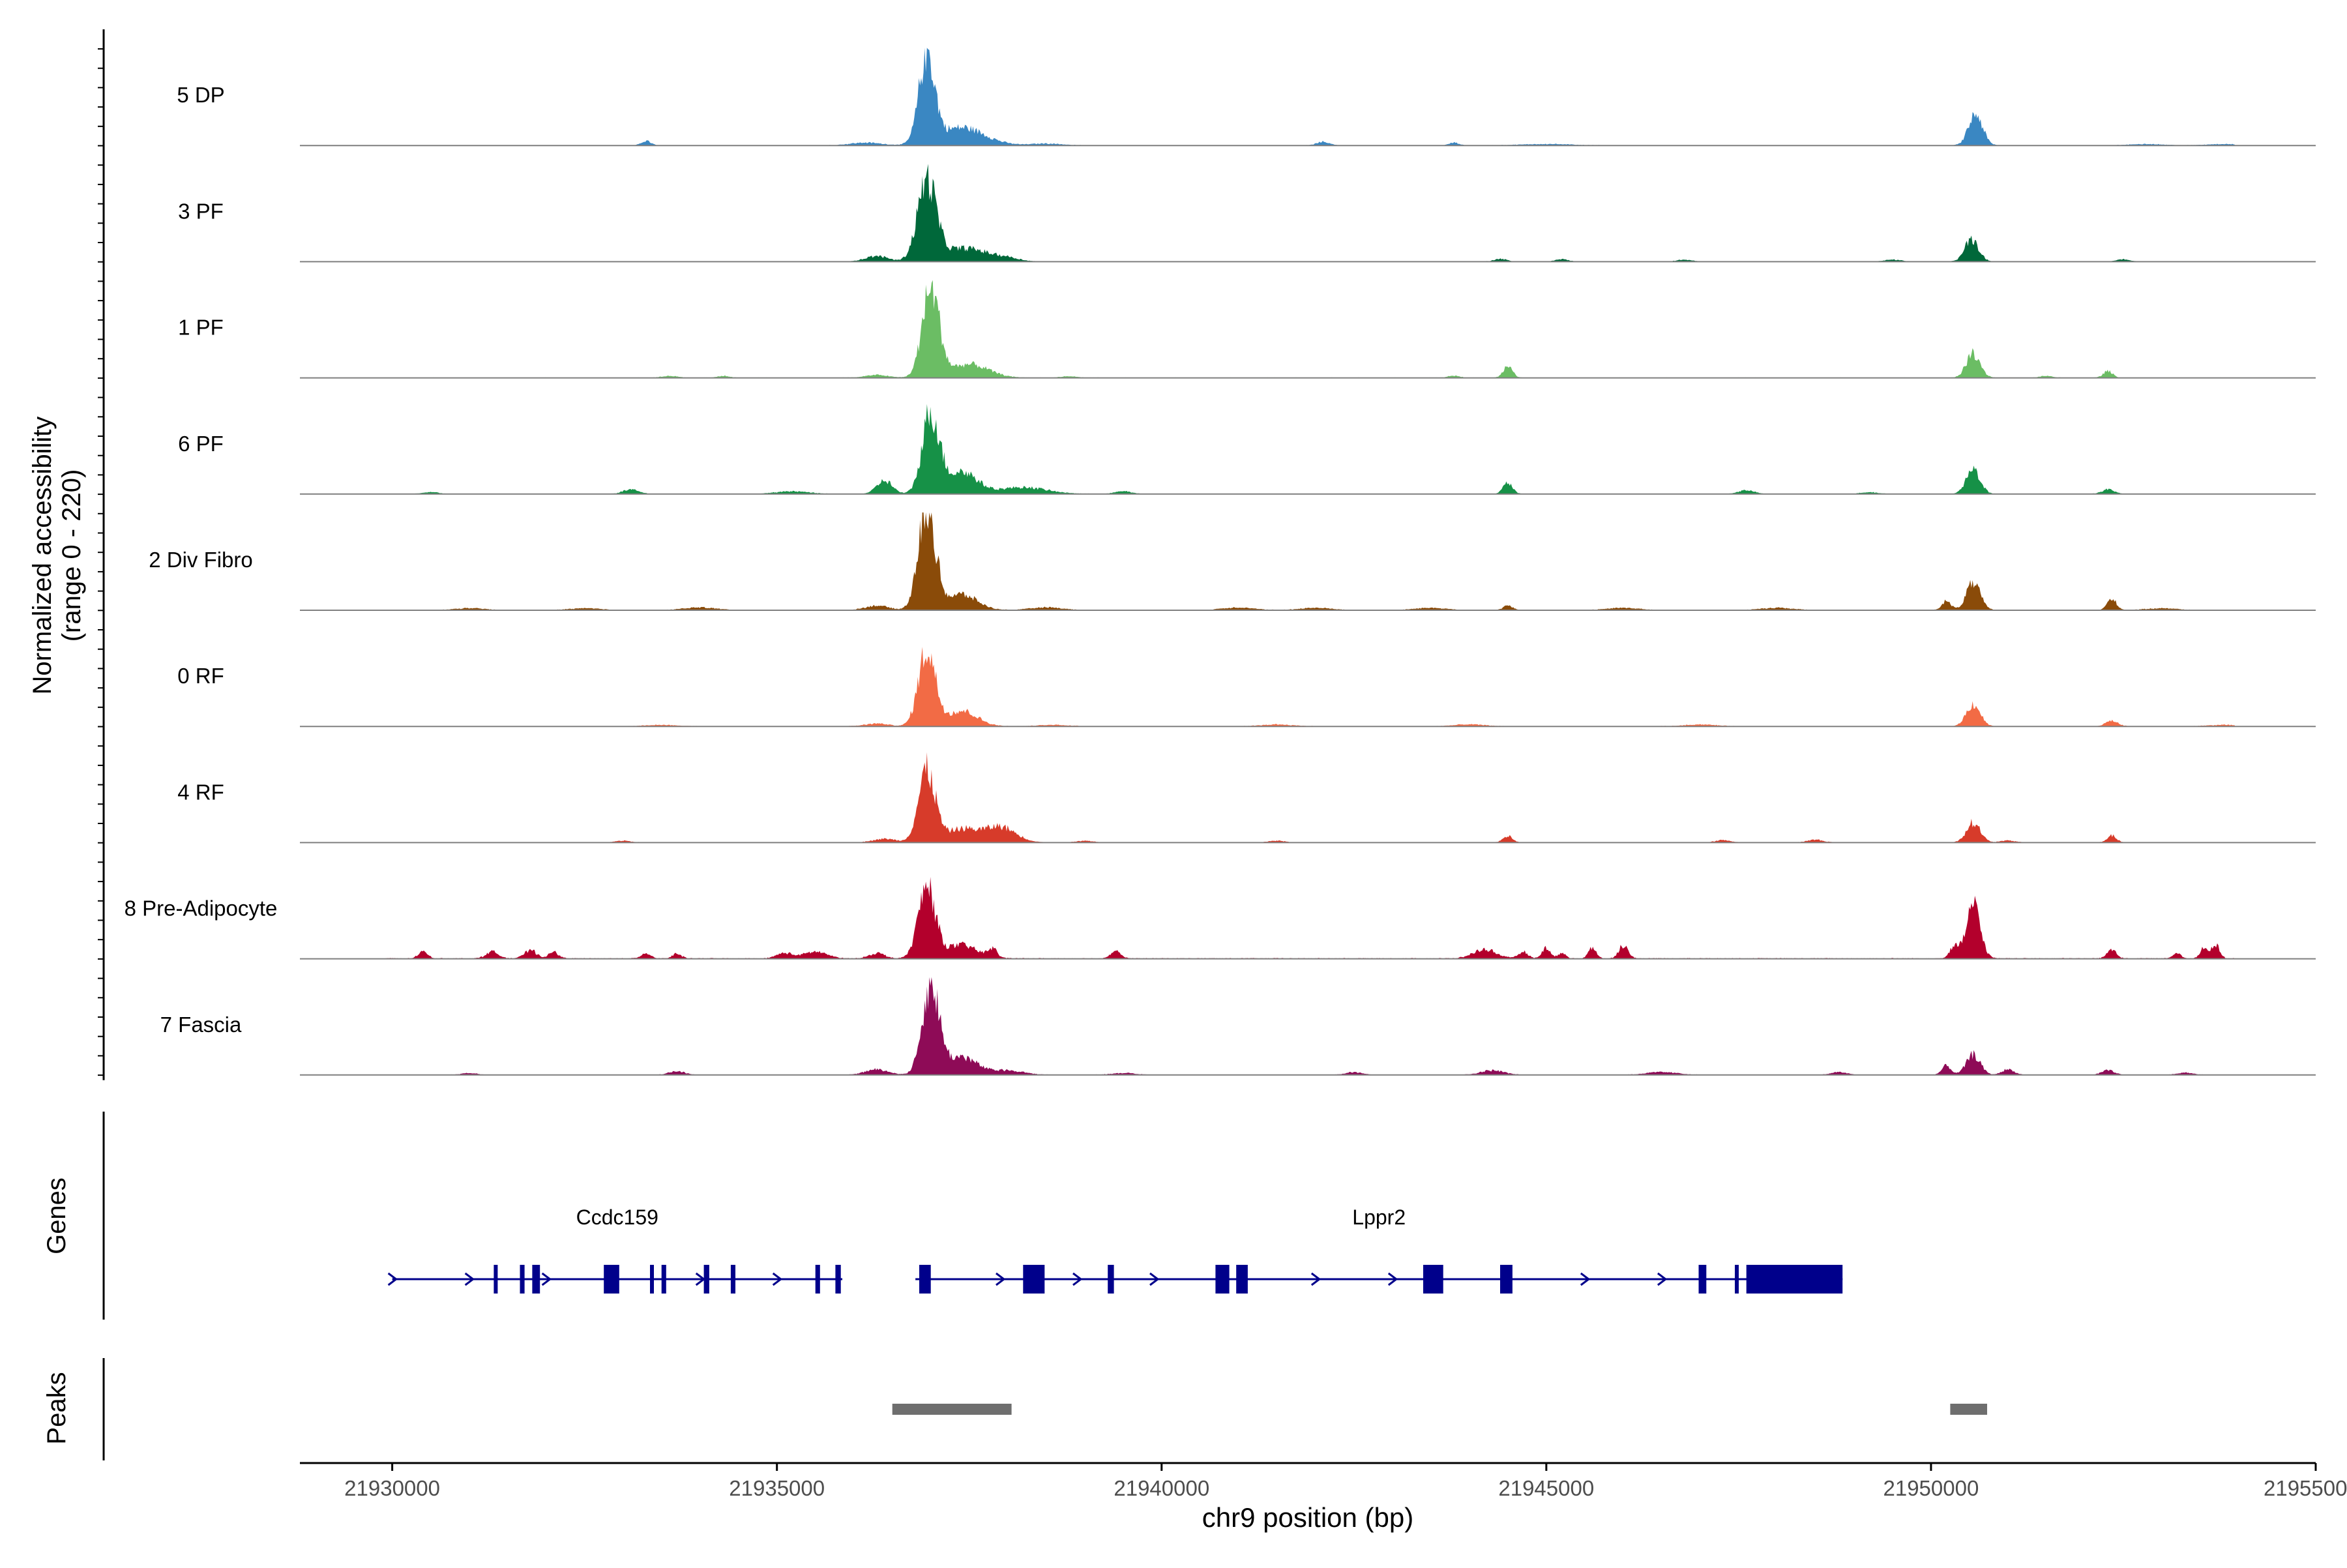 The width and height of the screenshot is (2347, 1568). I want to click on x-tick-label: 21945000, so click(1546, 1488).